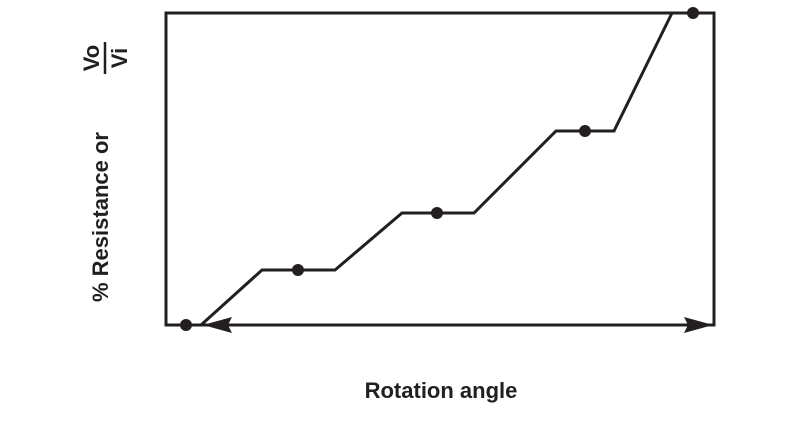 This screenshot has height=425, width=800. What do you see at coordinates (100, 217) in the screenshot?
I see `y-axis-label: % Resistance or` at bounding box center [100, 217].